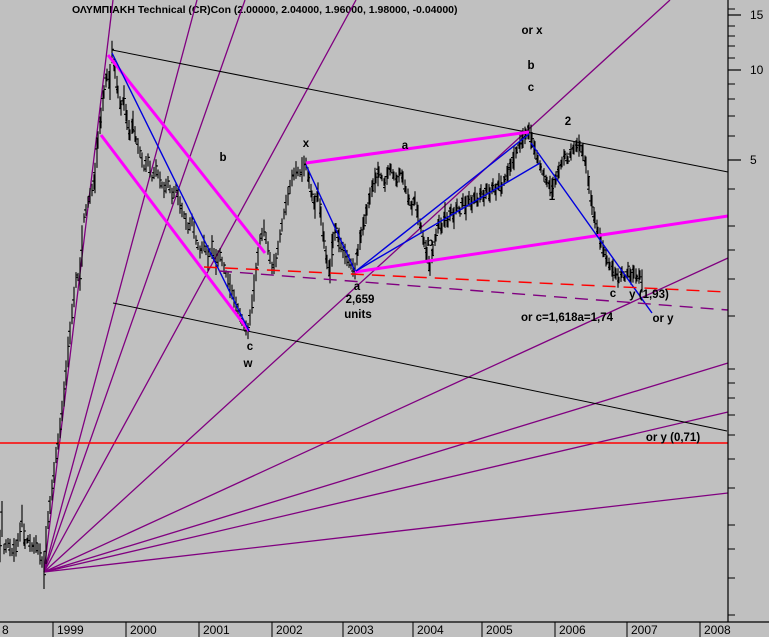  I want to click on label-w: w, so click(248, 364).